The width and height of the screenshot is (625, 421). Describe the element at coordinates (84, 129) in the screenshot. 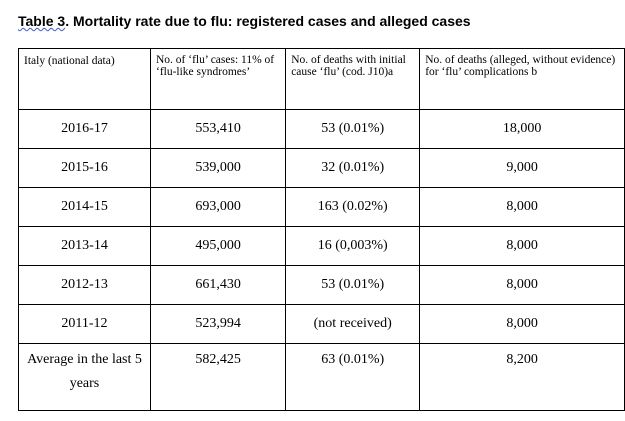

I see `cell-season: 2016-17` at that location.